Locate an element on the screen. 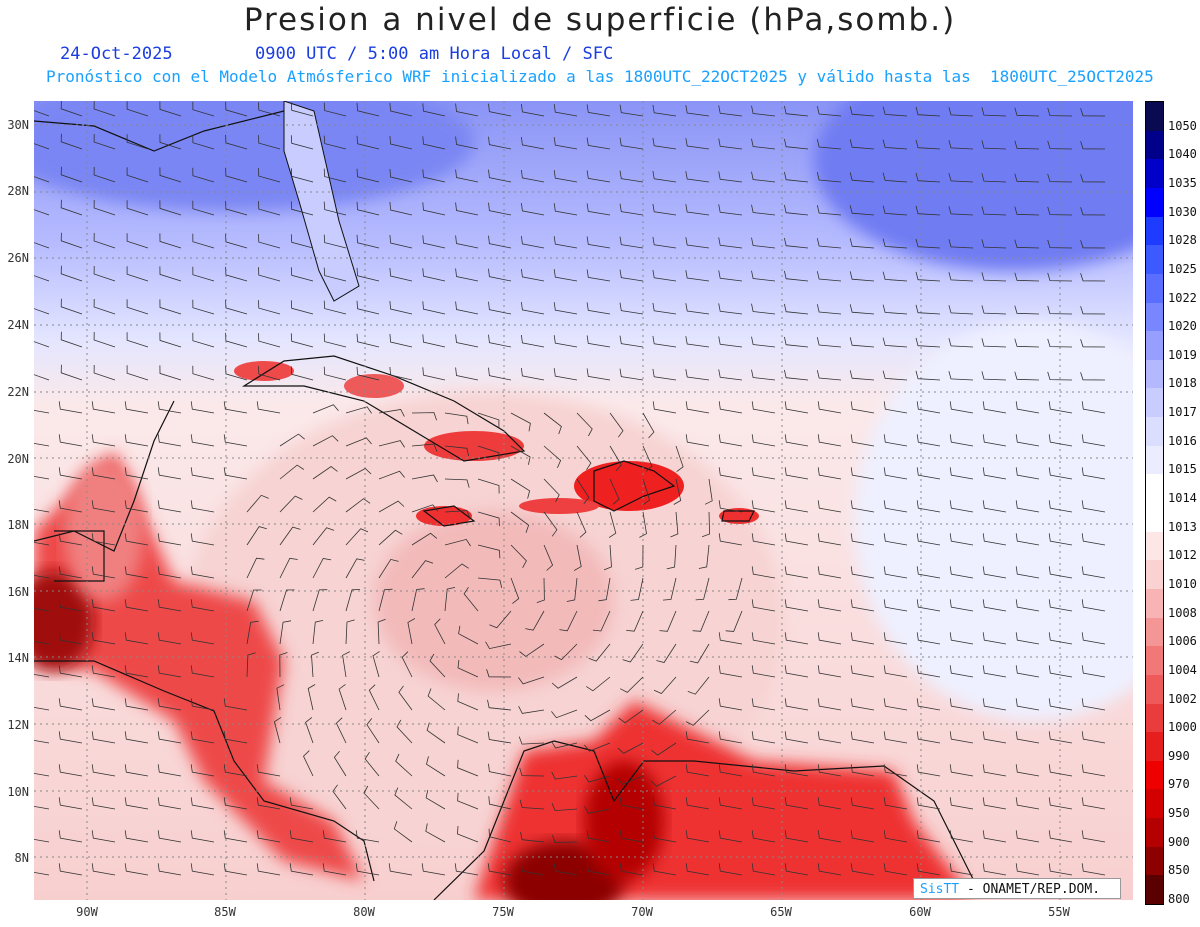 Image resolution: width=1200 pixels, height=927 pixels. lat-label: 22N is located at coordinates (18, 392).